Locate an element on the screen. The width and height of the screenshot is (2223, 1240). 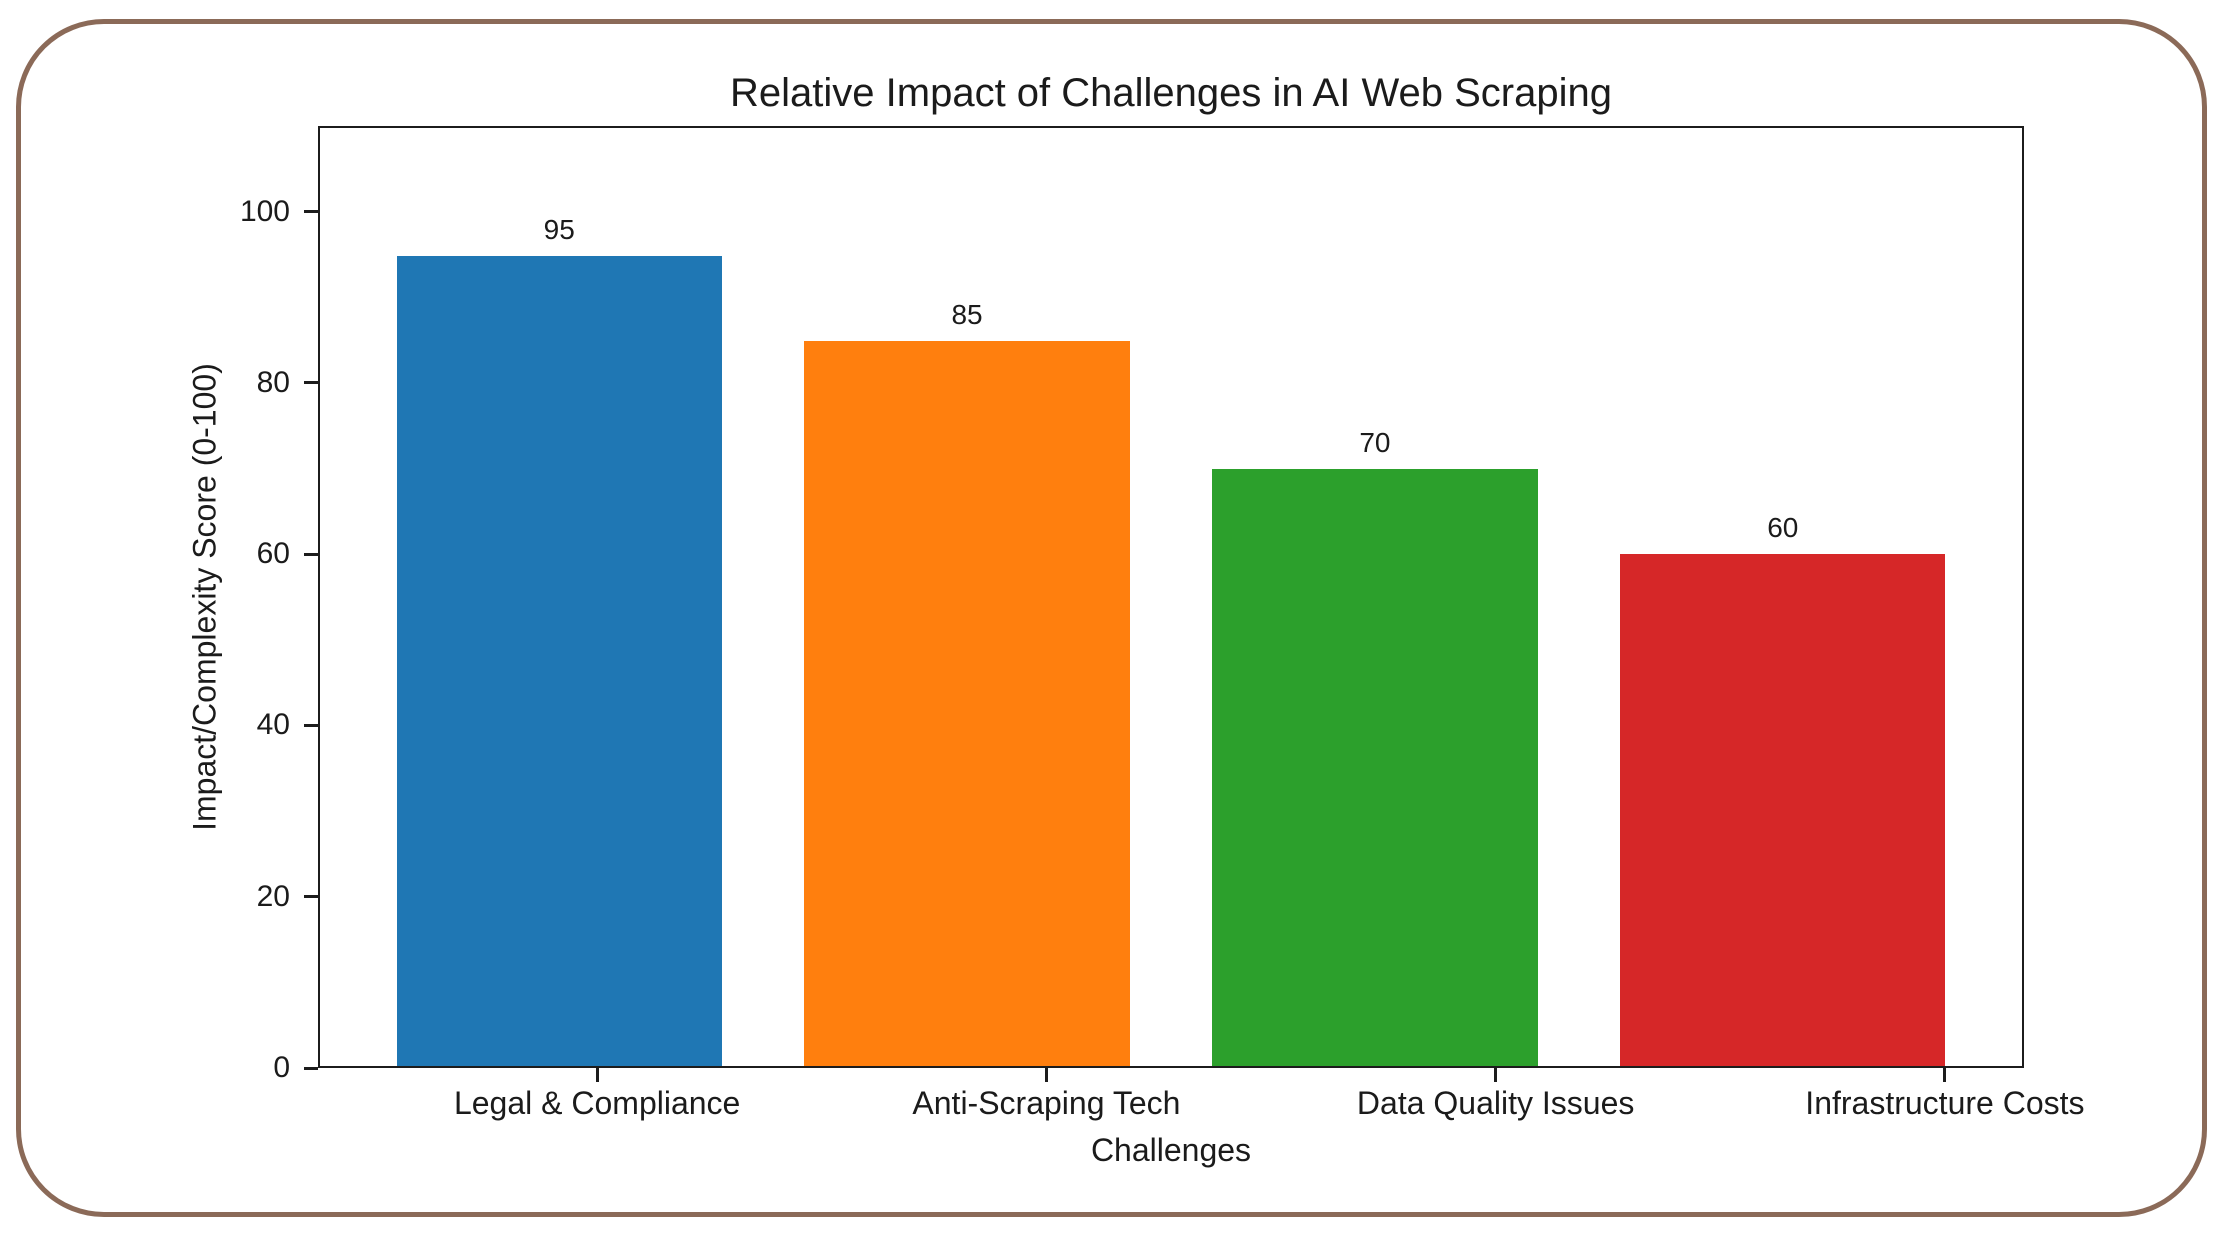
bar-value-label: 95 is located at coordinates (559, 229).